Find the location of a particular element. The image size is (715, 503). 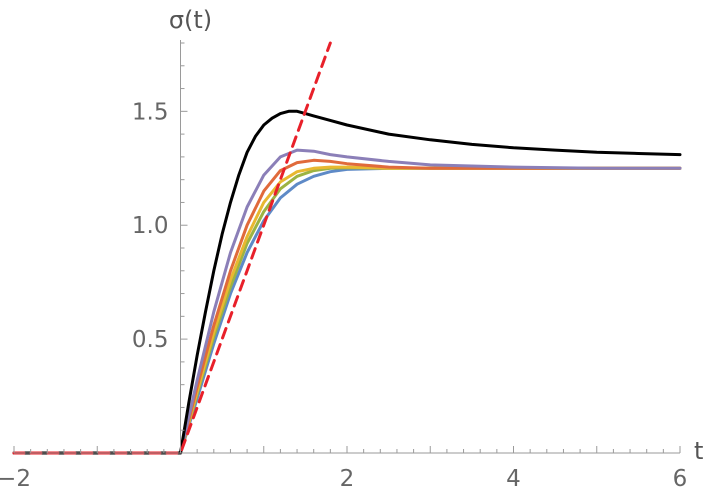

x-tick-label: 4 is located at coordinates (513, 479).